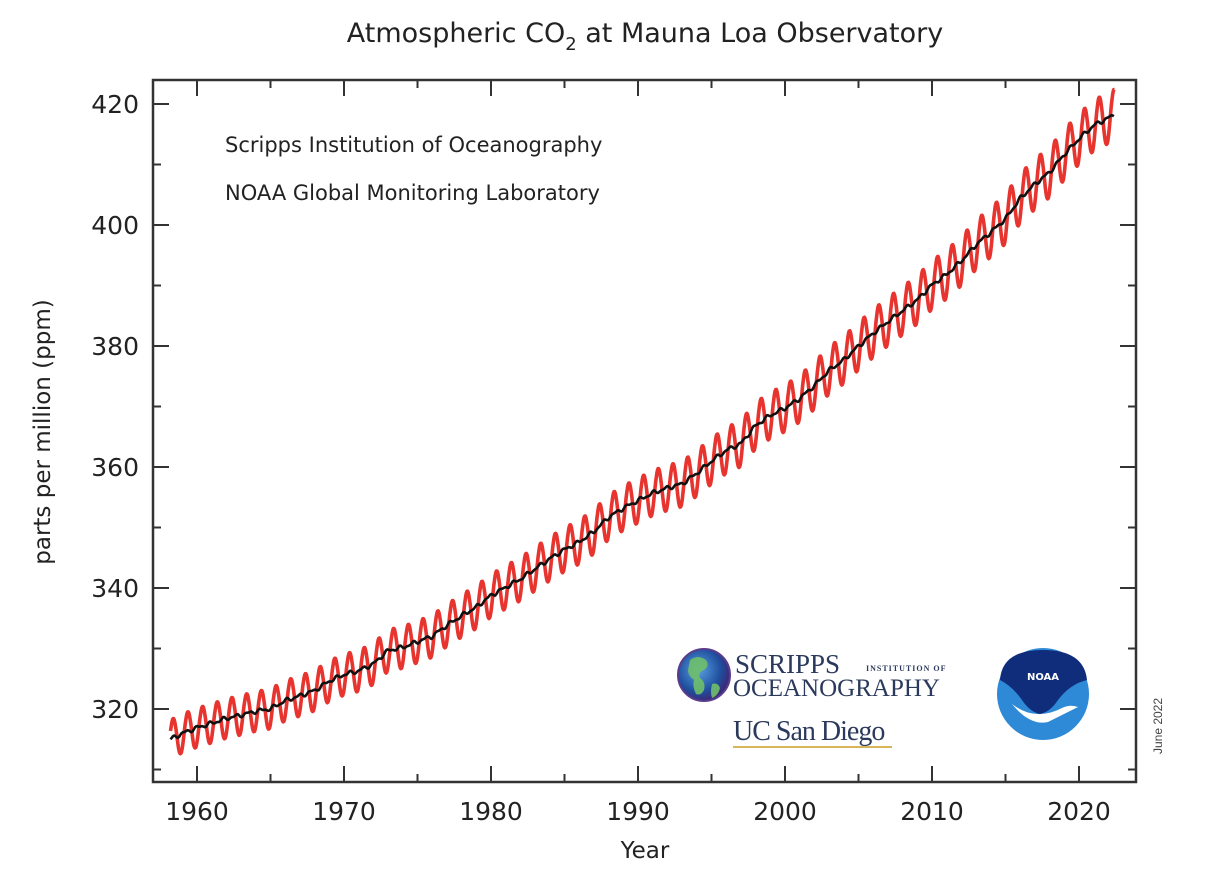  I want to click on x-axis-label: Year, so click(645, 851).